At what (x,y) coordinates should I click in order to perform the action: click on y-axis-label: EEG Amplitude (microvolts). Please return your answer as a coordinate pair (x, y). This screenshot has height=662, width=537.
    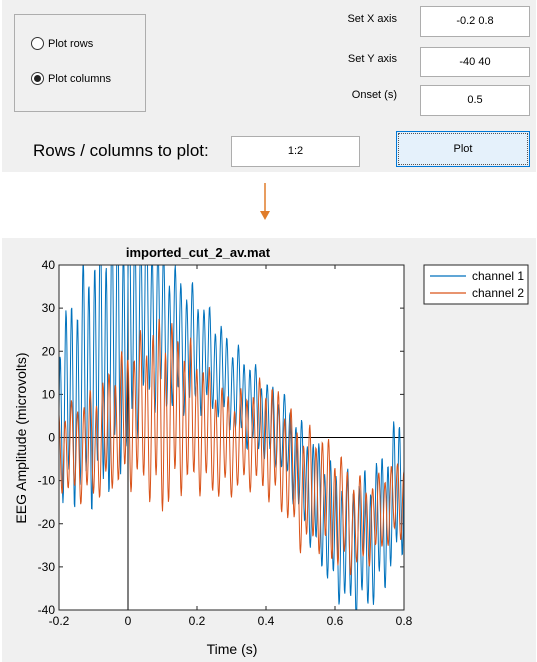
    Looking at the image, I should click on (21, 437).